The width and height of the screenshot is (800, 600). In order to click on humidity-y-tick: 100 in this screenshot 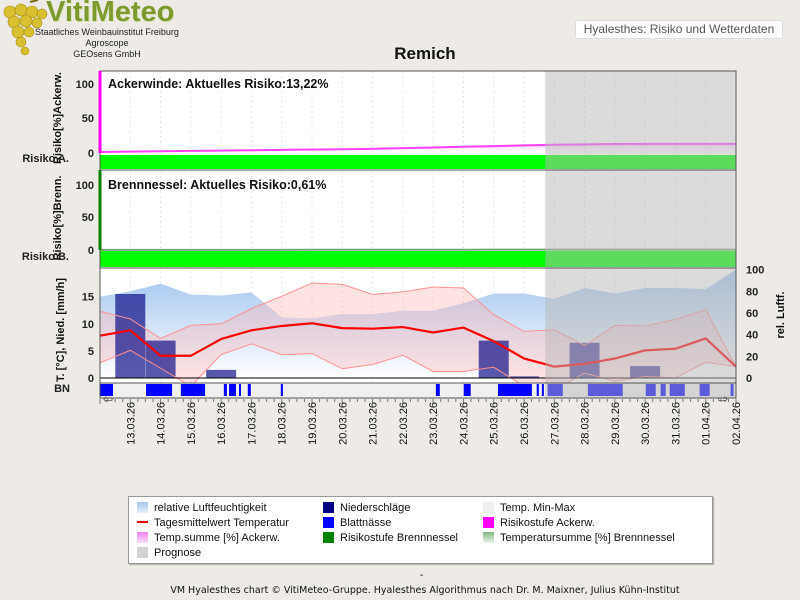, I will do `click(755, 271)`.